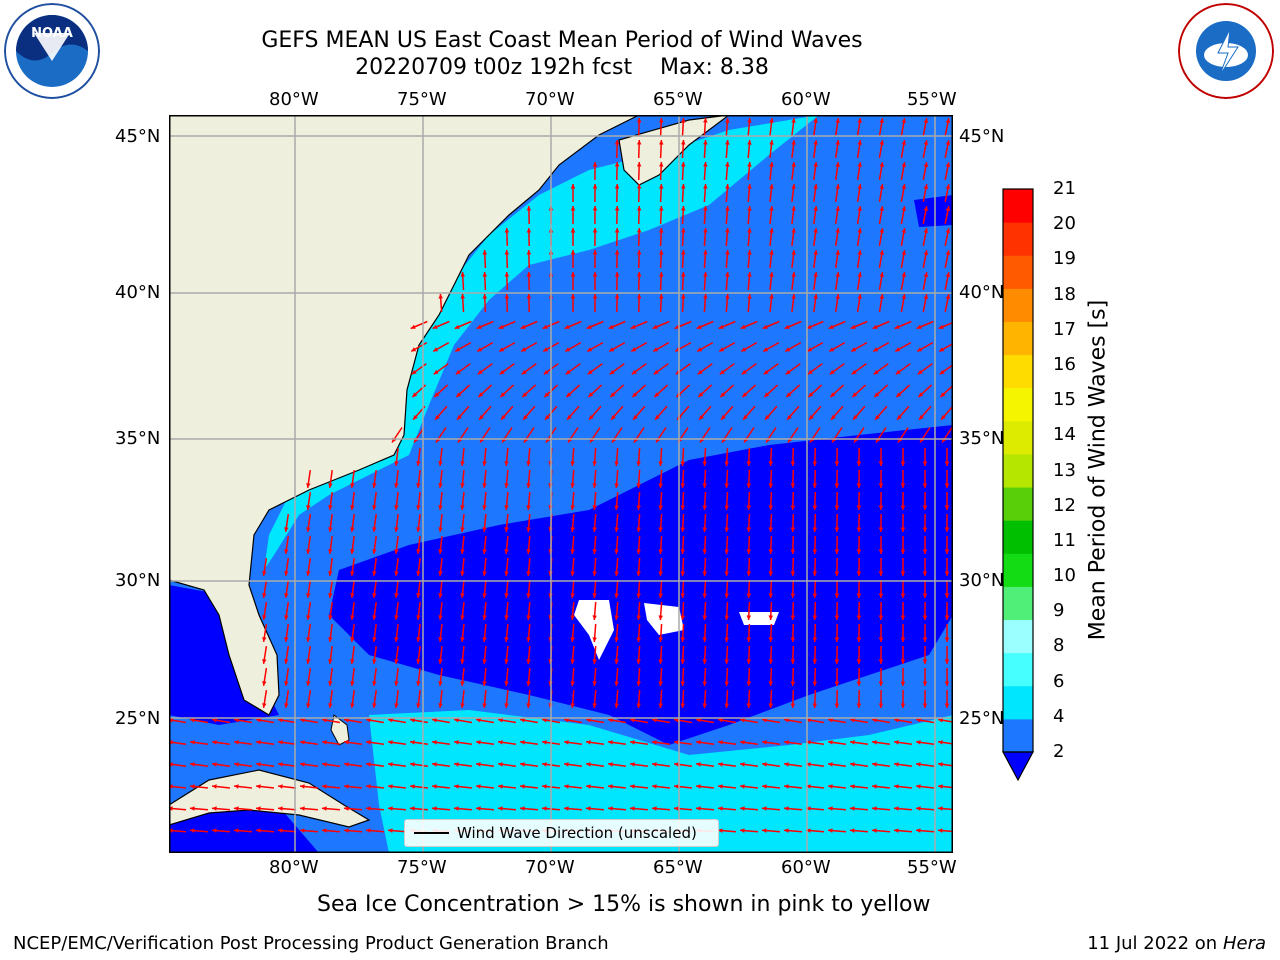  Describe the element at coordinates (982, 136) in the screenshot. I see `lat-label-right: 45°N` at that location.